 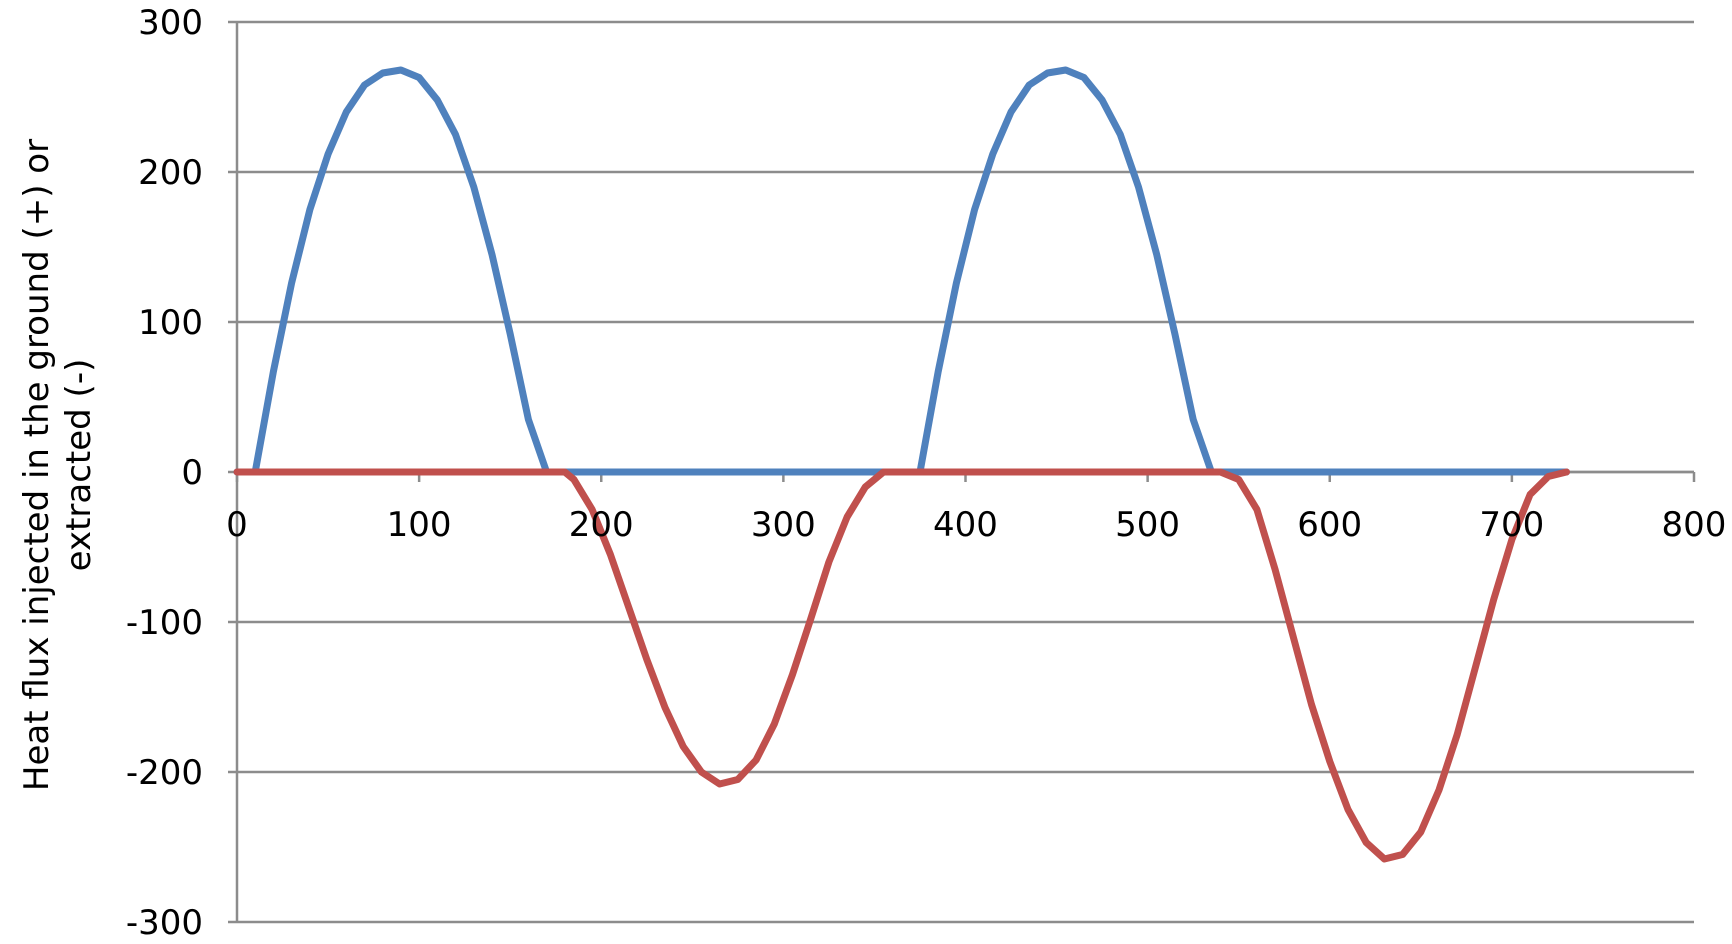 I want to click on y-tick-label-4: -100, so click(x=164, y=623).